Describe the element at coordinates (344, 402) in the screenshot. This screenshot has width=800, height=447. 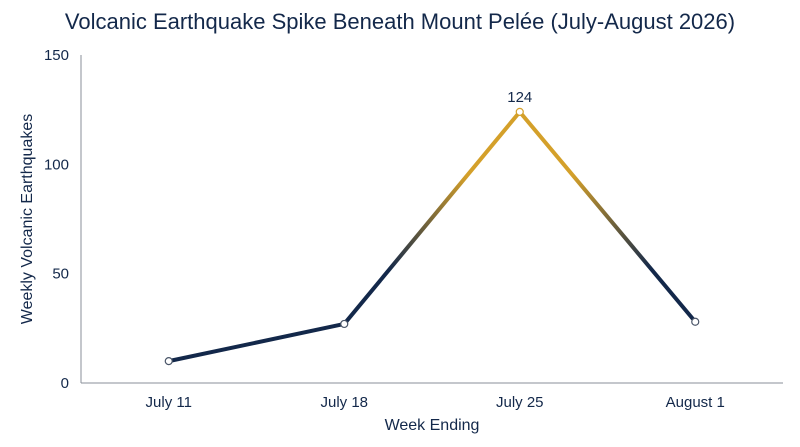
I see `x-tick-label: July 18` at that location.